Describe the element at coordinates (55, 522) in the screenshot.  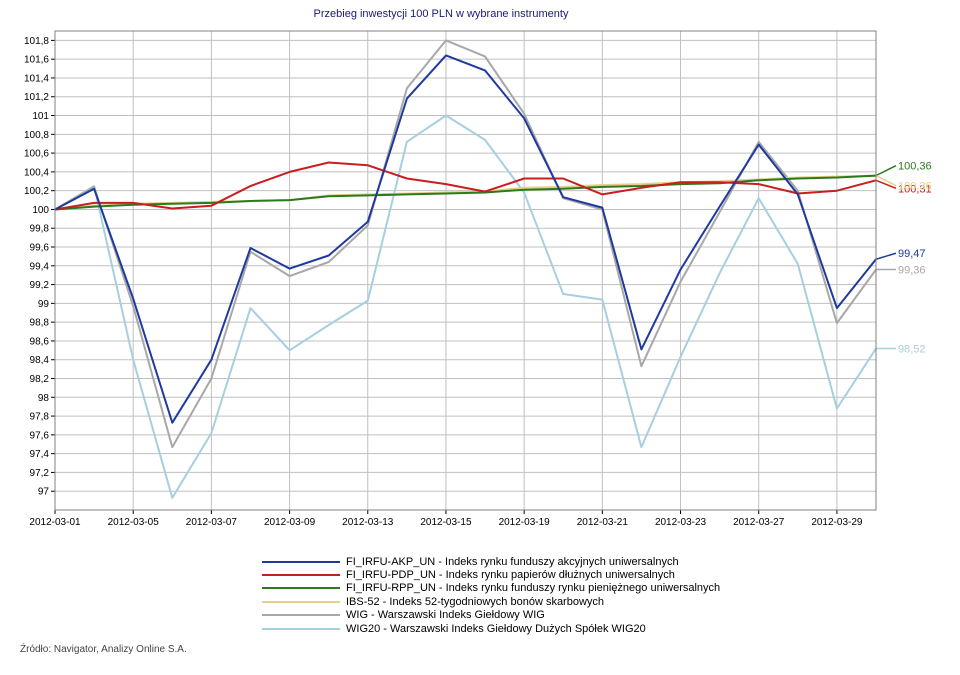
I see `x-tick-label: 2012-03-01` at that location.